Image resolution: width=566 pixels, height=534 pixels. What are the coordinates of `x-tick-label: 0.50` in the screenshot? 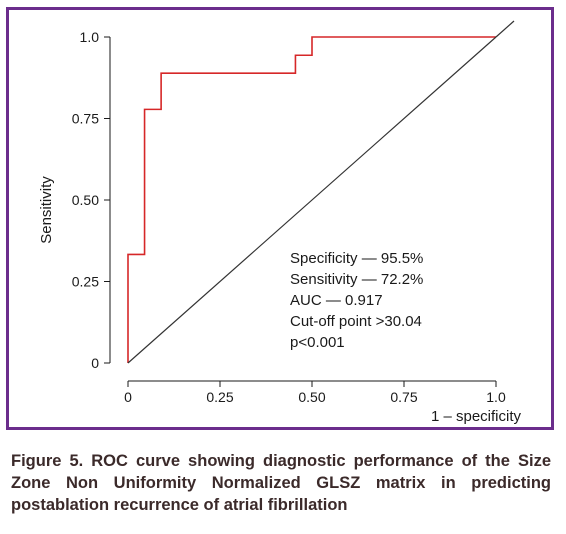 It's located at (311, 397).